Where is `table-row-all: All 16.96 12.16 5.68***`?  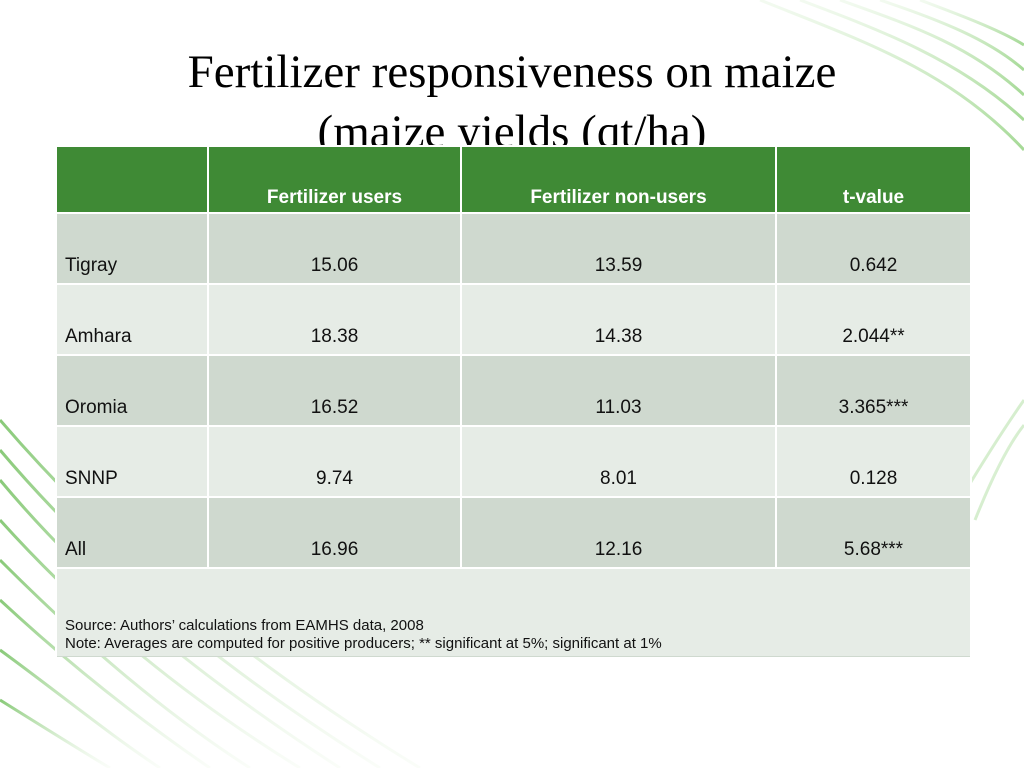 table-row-all: All 16.96 12.16 5.68*** is located at coordinates (513, 532).